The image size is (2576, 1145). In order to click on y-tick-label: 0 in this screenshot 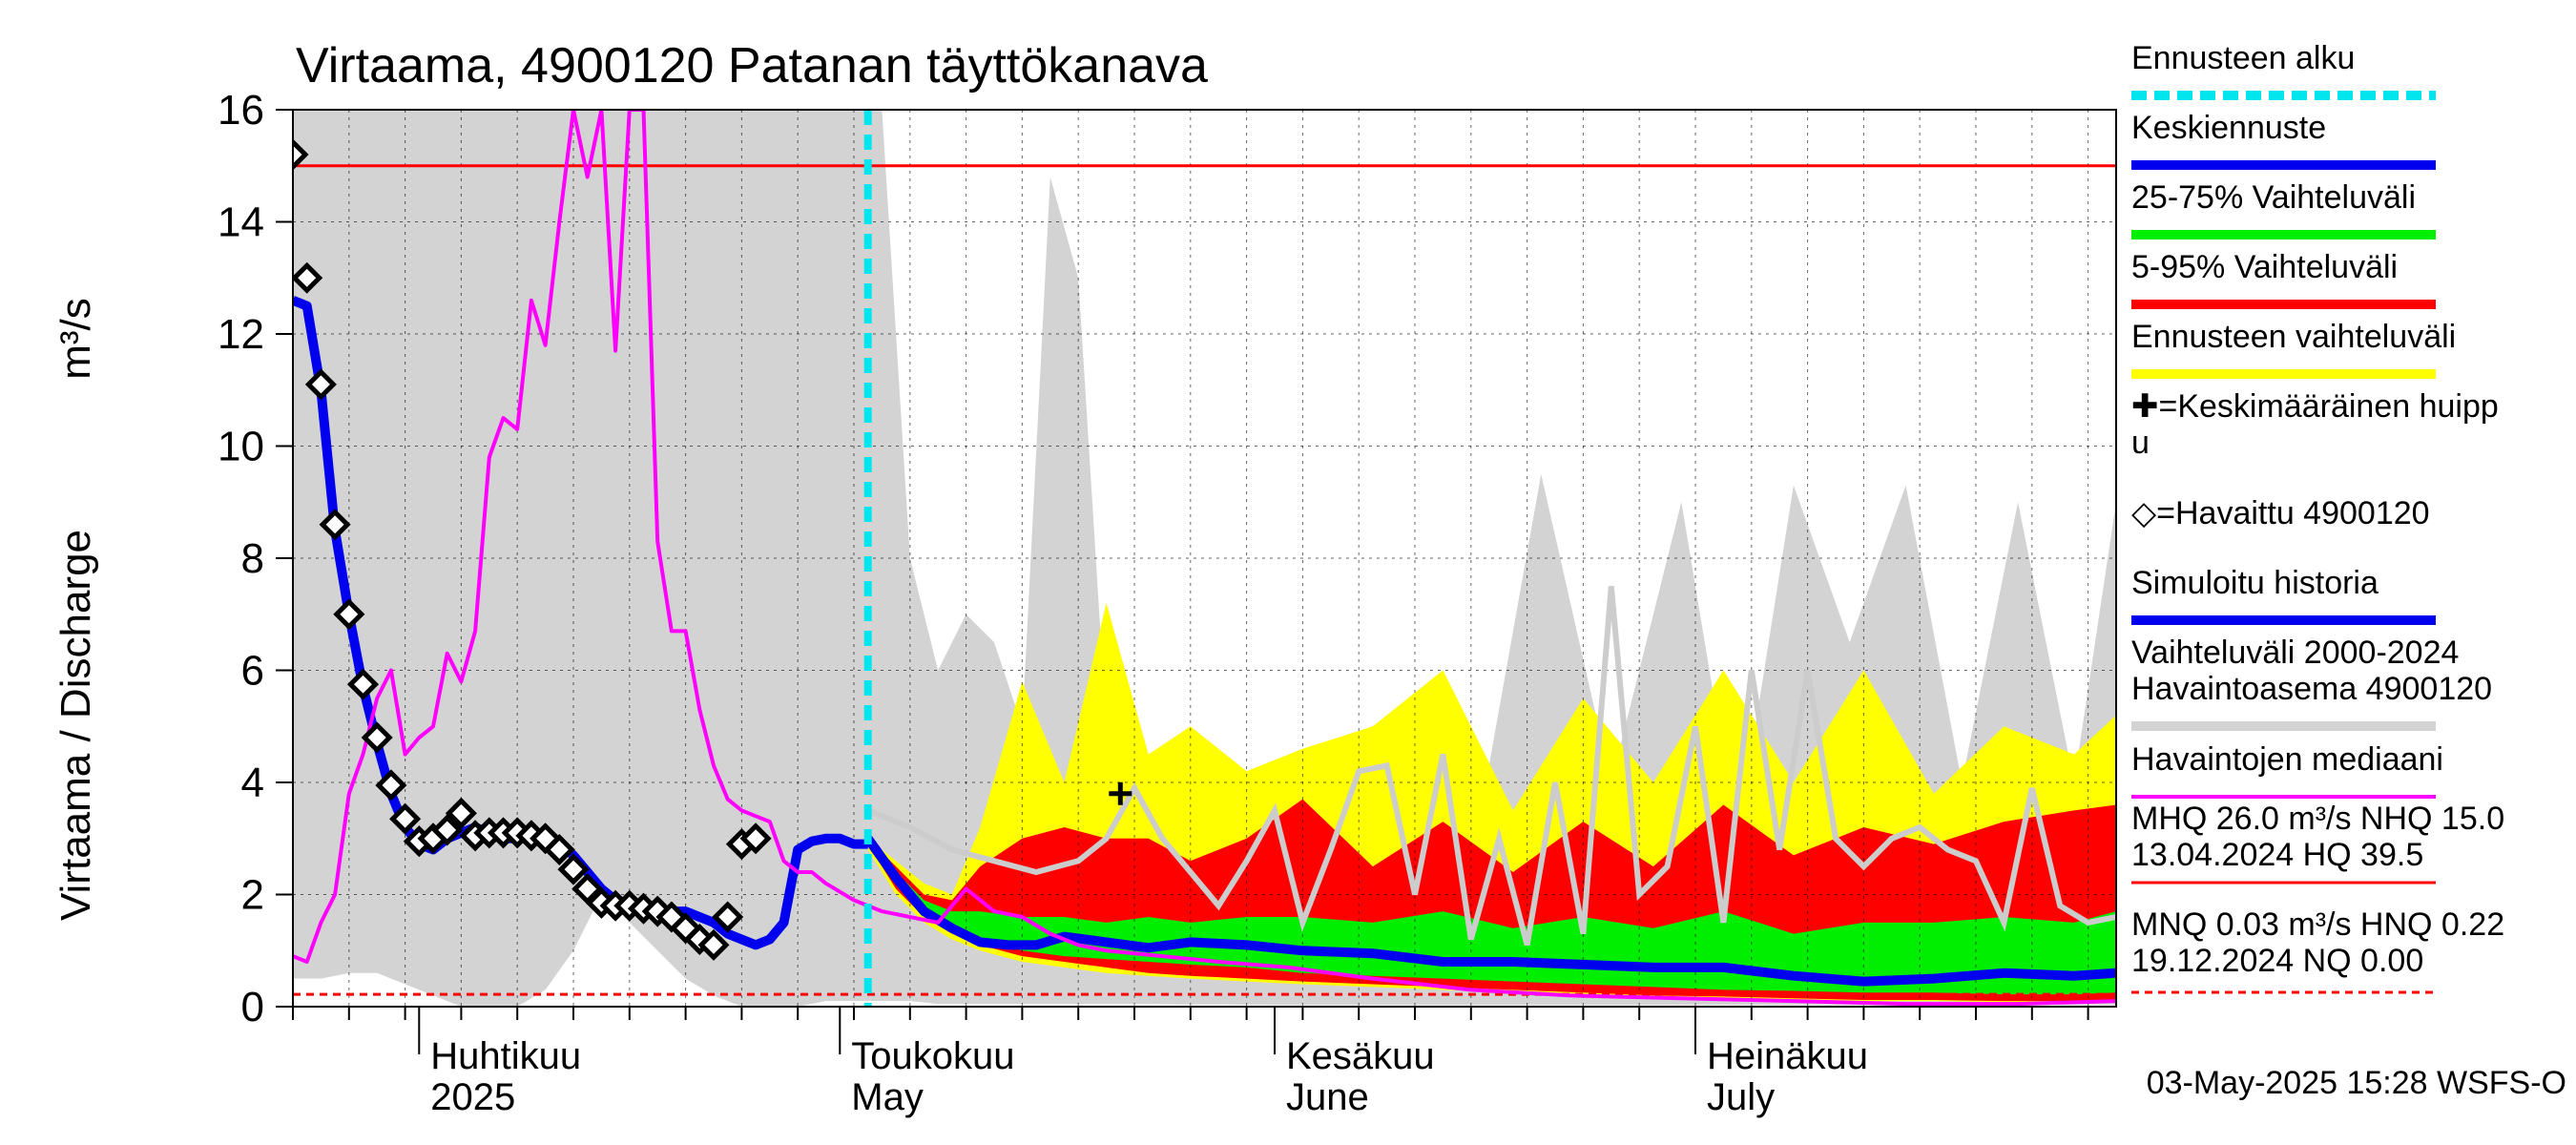, I will do `click(252, 1007)`.